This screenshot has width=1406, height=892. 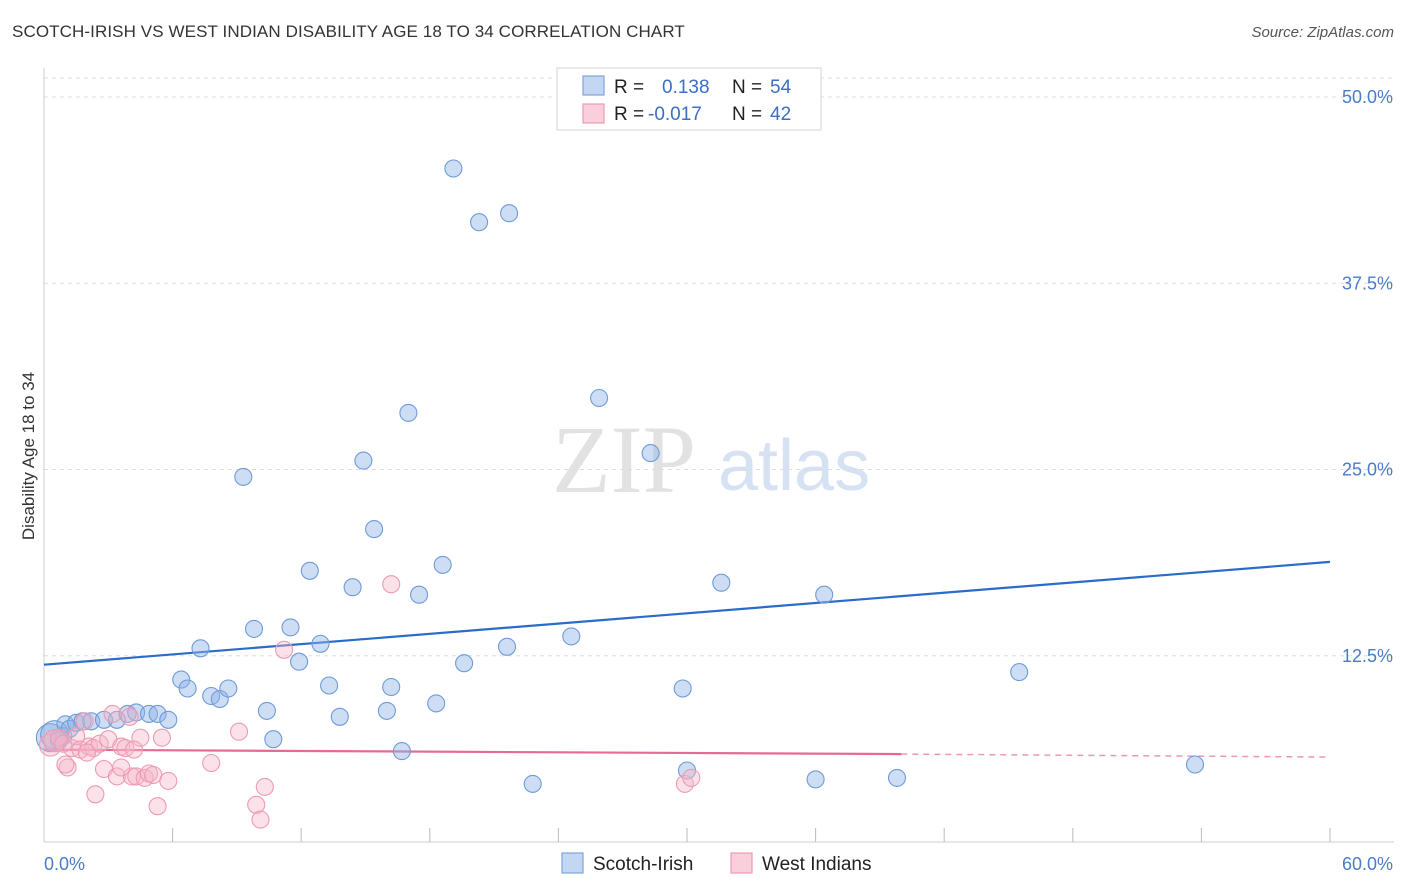 What do you see at coordinates (28, 456) in the screenshot?
I see `y-axis-title: Disability Age 18 to 34` at bounding box center [28, 456].